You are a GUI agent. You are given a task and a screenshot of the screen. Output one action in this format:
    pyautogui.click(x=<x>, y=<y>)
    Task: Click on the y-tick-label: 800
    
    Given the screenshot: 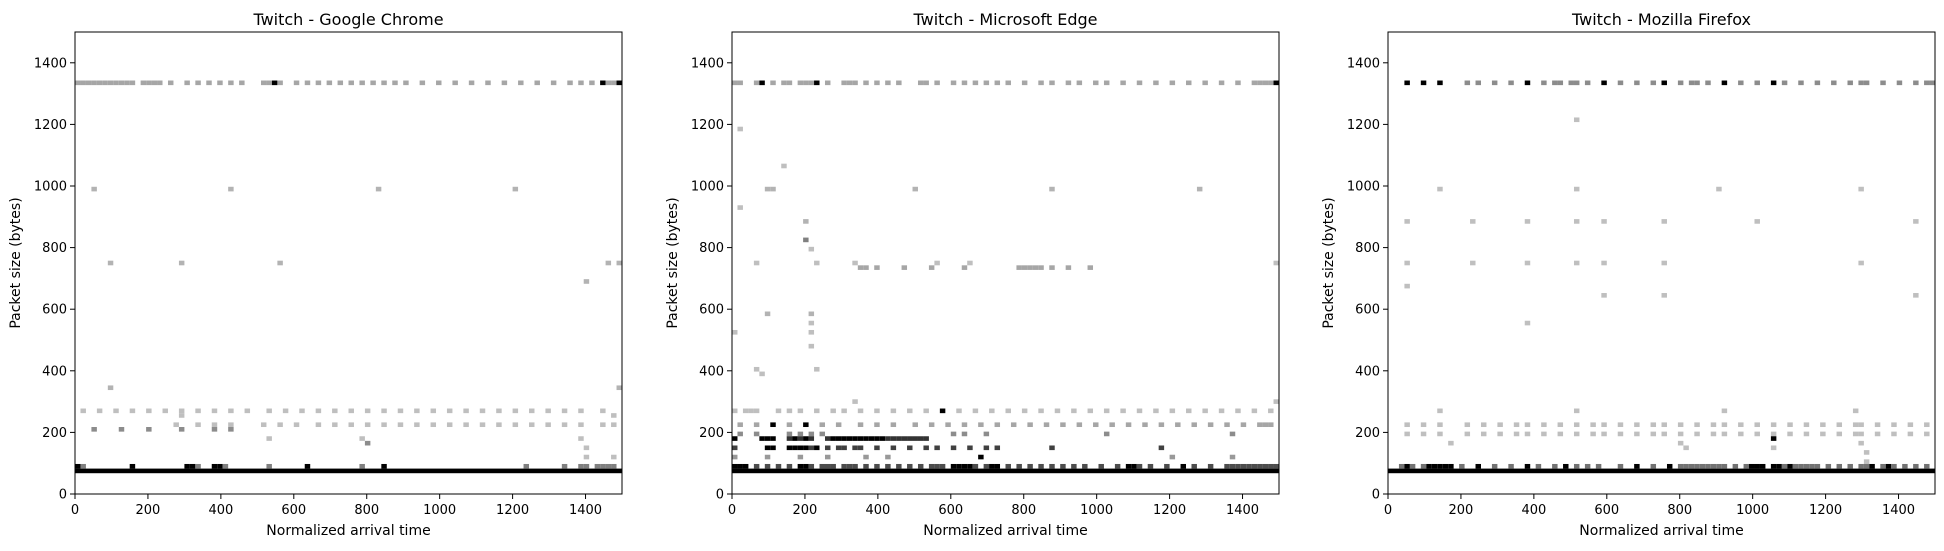 What is the action you would take?
    pyautogui.click(x=711, y=248)
    